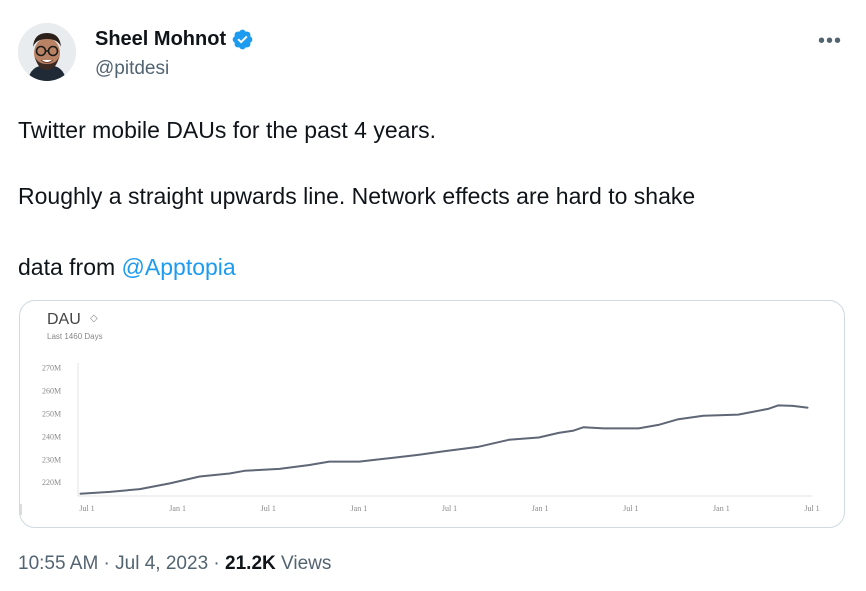 Image resolution: width=866 pixels, height=591 pixels. I want to click on views-label: Views, so click(303, 563).